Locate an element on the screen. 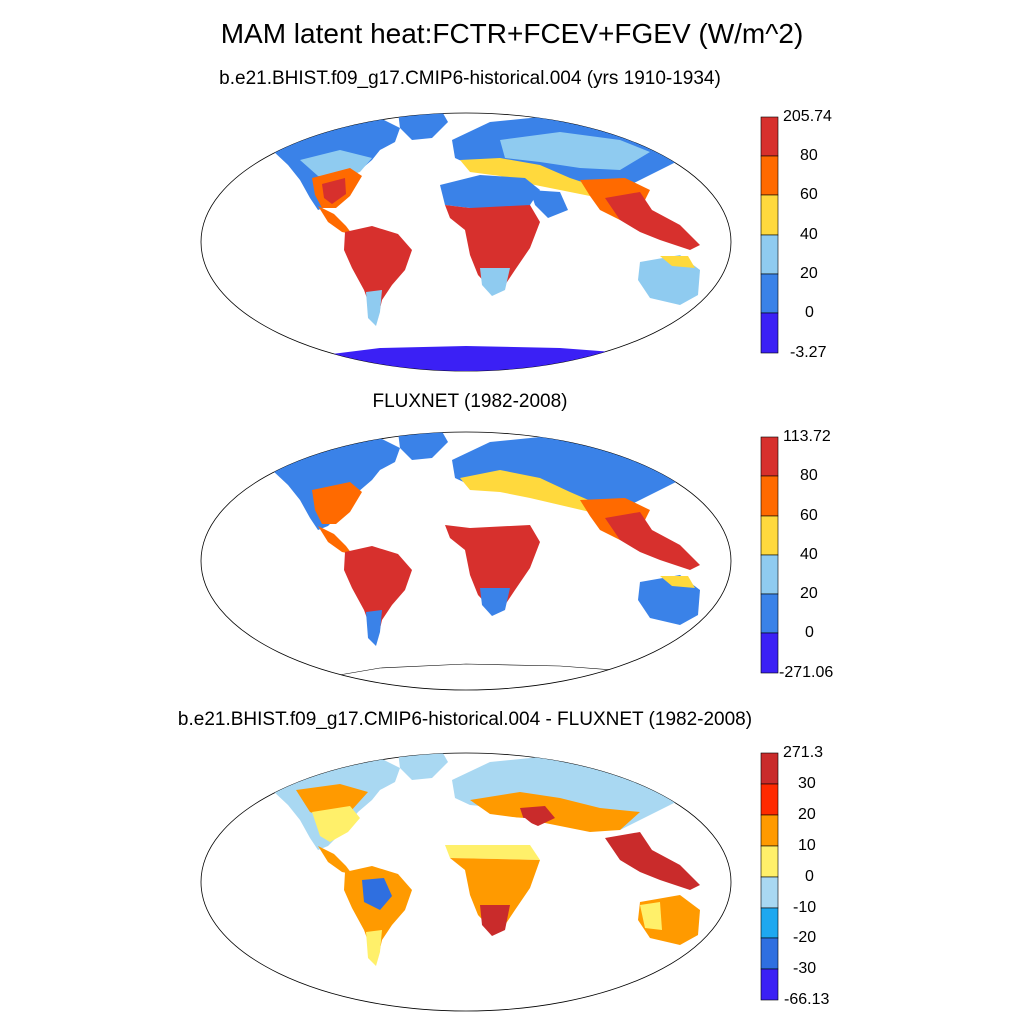 The width and height of the screenshot is (1024, 1024). colorbar-label: -20 is located at coordinates (805, 937).